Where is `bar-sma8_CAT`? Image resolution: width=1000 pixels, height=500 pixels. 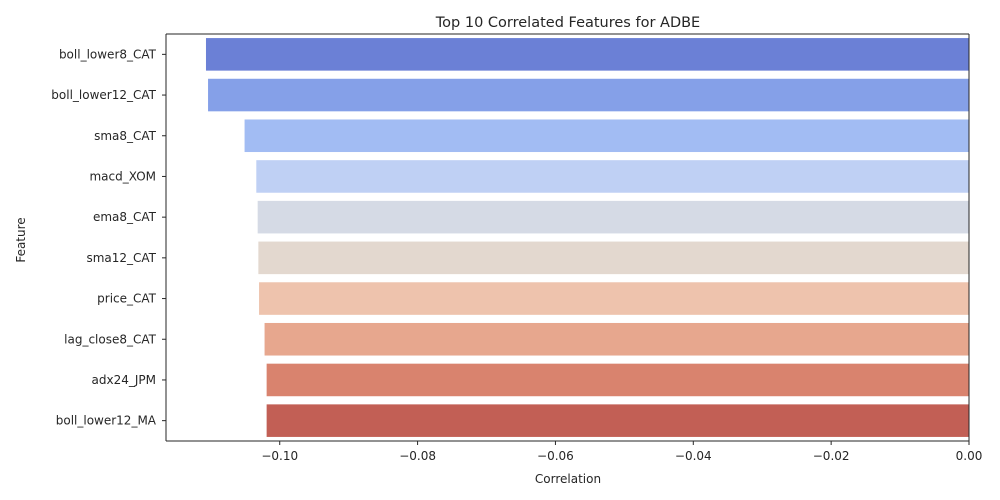 bar-sma8_CAT is located at coordinates (606, 136).